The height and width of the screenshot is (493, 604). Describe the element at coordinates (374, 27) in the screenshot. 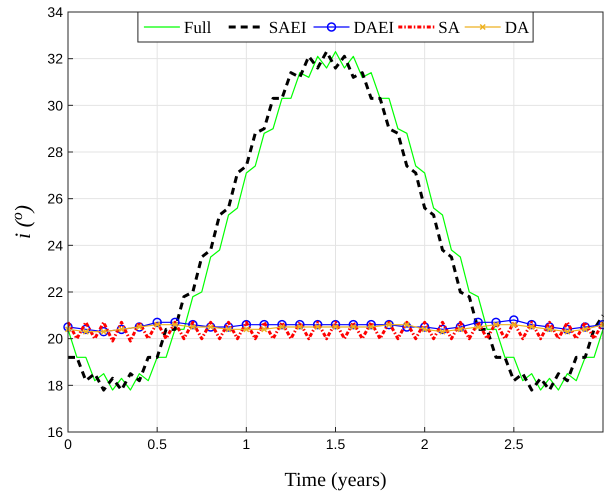

I see `legend-label: DAEI` at that location.